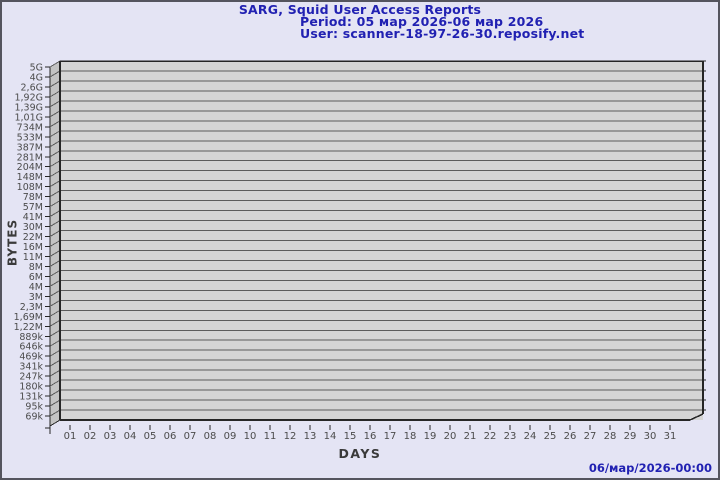  I want to click on y-tick-label: 889k, so click(31, 337).